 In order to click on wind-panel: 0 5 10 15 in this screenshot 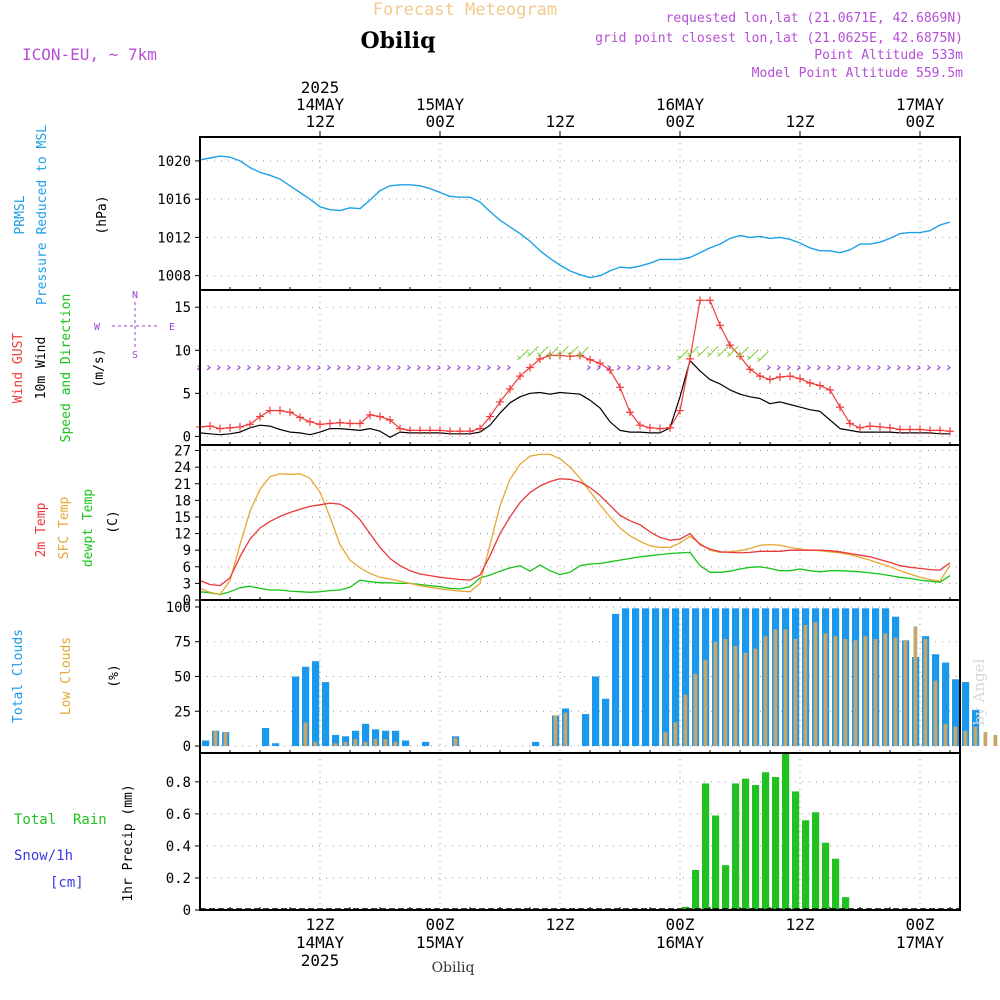, I will do `click(567, 367)`.